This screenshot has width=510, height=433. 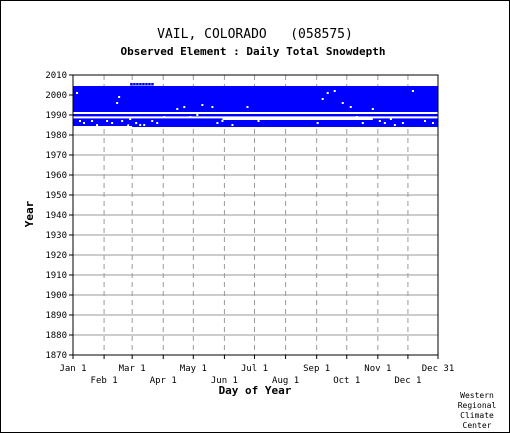 What do you see at coordinates (104, 381) in the screenshot?
I see `x-tick-label: Feb 1` at bounding box center [104, 381].